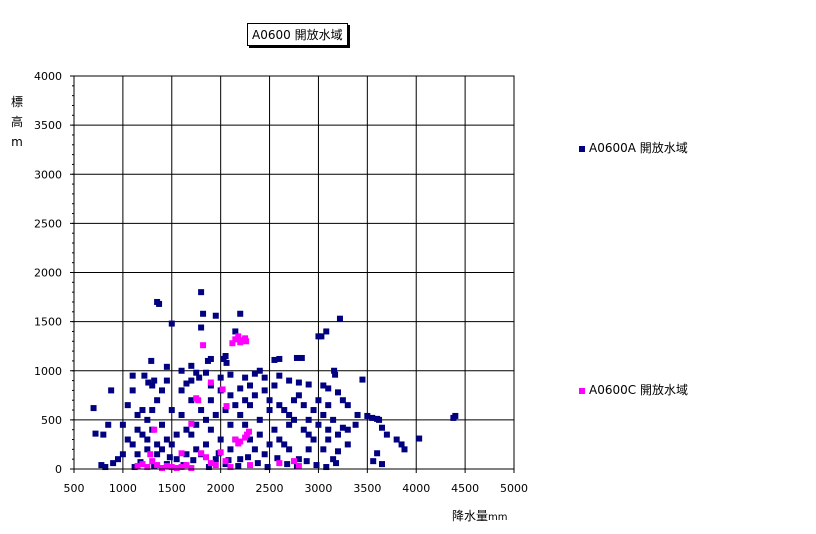 The height and width of the screenshot is (534, 816). I want to click on x-tick-label: 3500, so click(367, 488).